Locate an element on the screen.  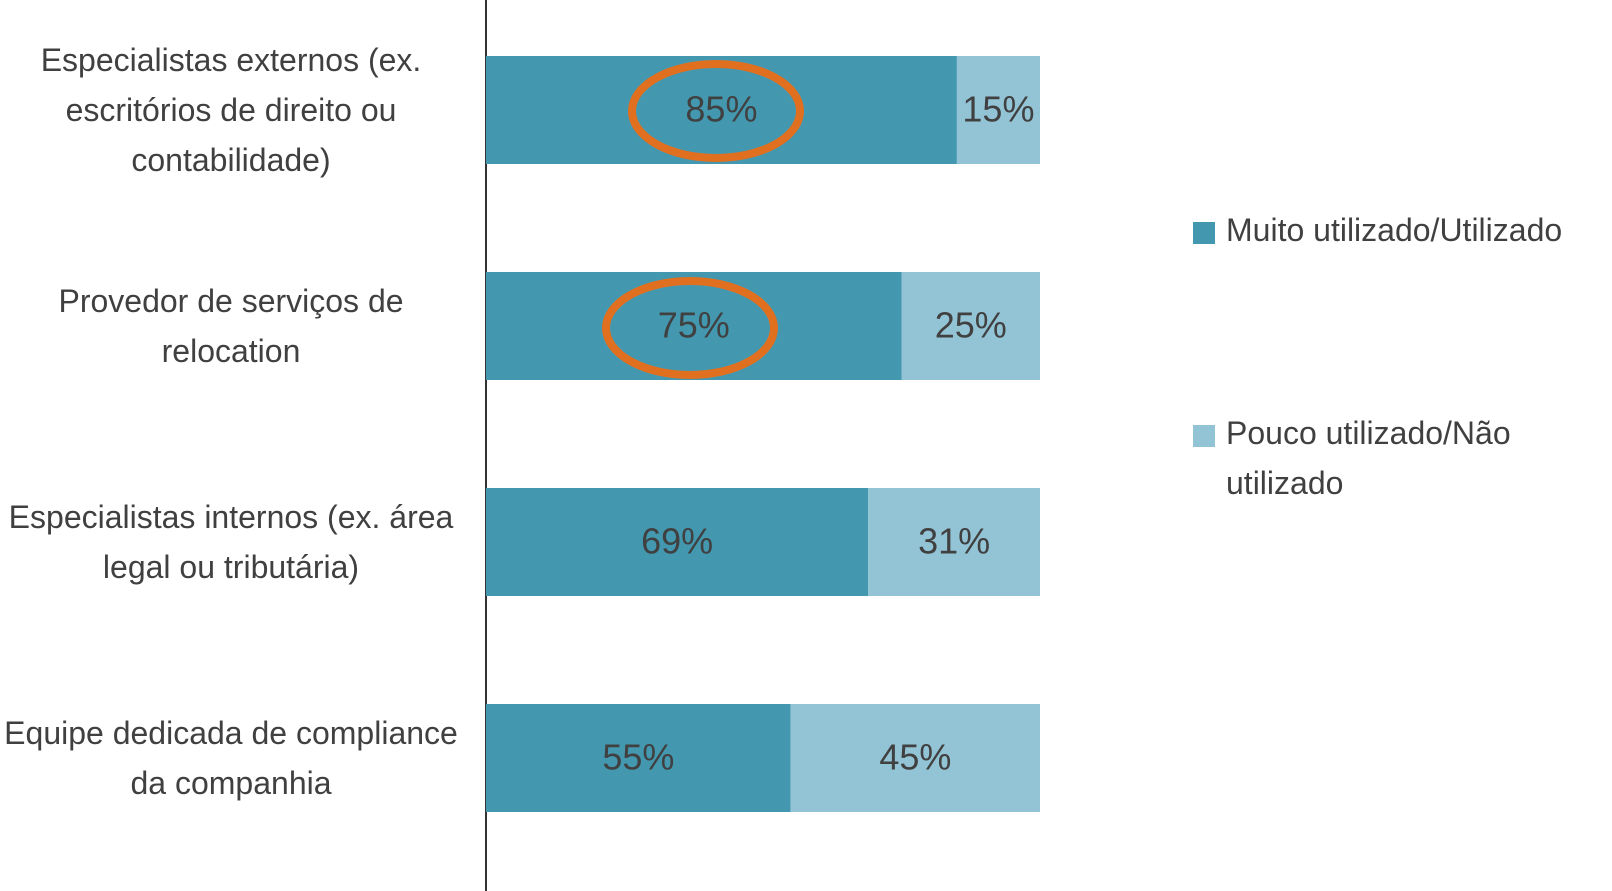
legend-label: Muito utilizado/Utilizado is located at coordinates (1416, 230).